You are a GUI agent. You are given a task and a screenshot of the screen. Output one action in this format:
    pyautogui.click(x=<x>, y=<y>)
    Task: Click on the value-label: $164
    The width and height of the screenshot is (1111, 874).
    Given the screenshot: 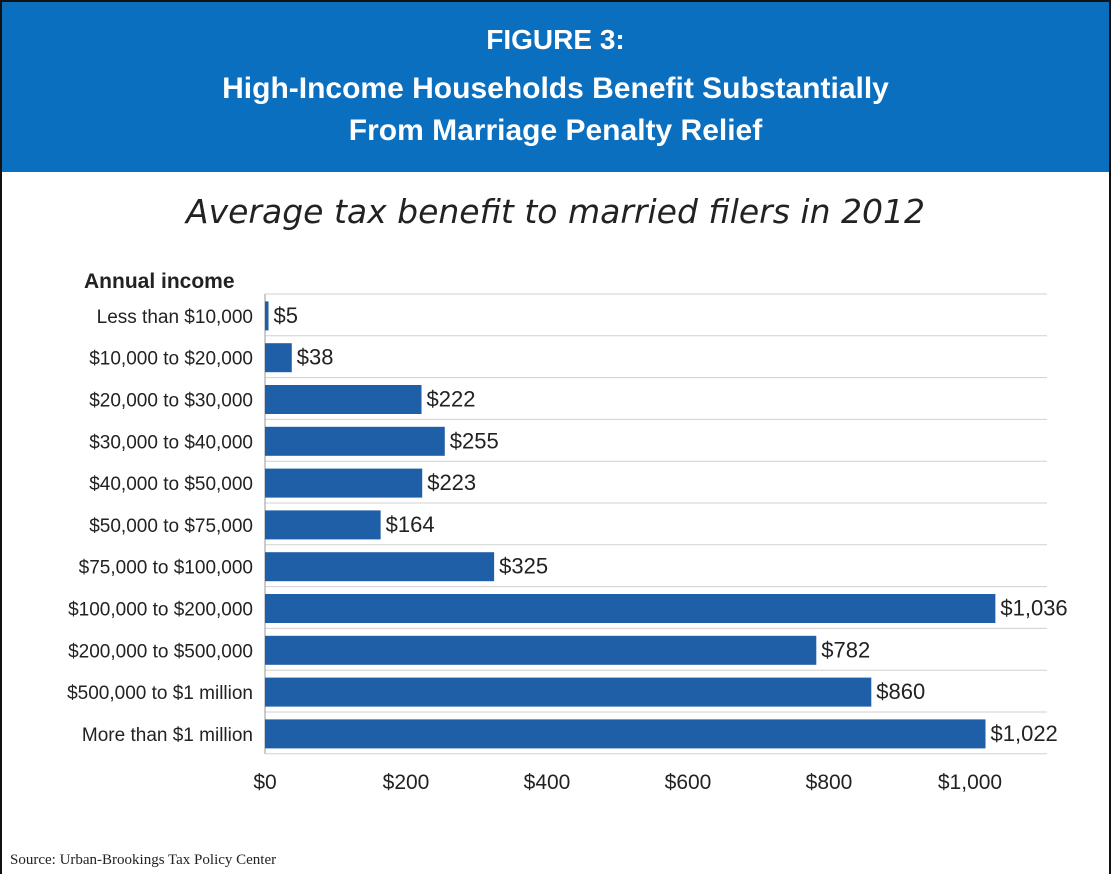 What is the action you would take?
    pyautogui.click(x=410, y=524)
    